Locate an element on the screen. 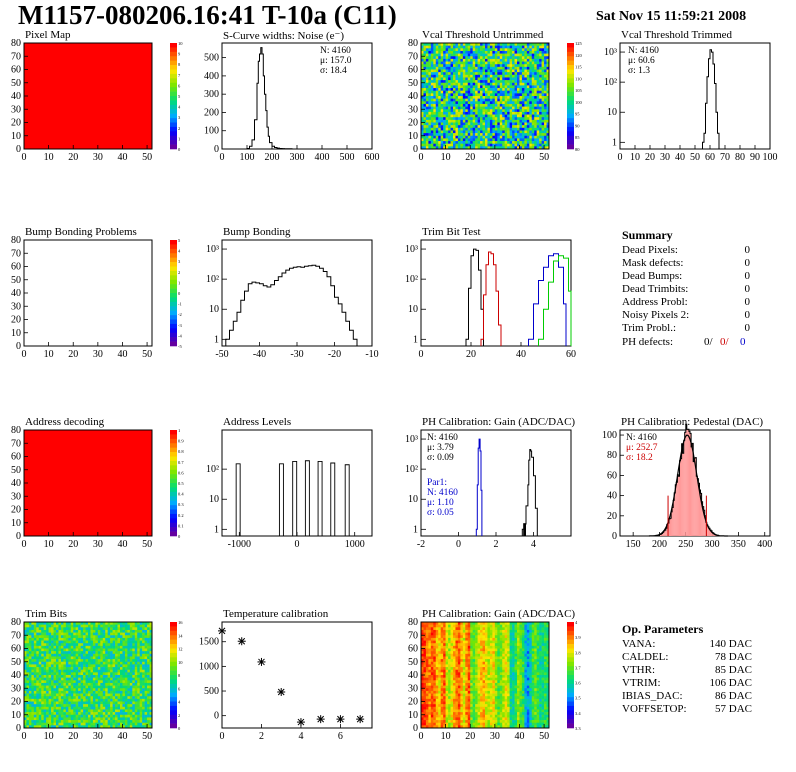  y-tick-label: 20 is located at coordinates (16, 123).